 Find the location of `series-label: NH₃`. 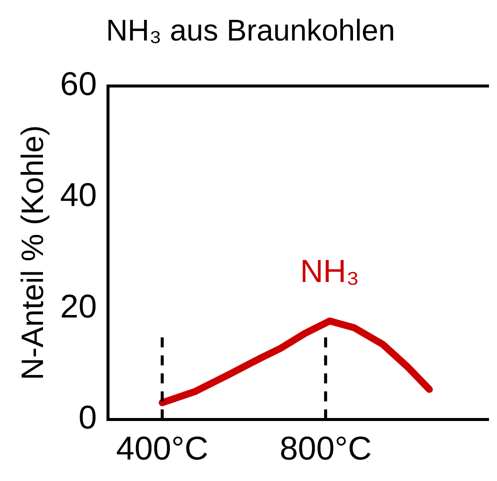

series-label: NH₃ is located at coordinates (330, 270).